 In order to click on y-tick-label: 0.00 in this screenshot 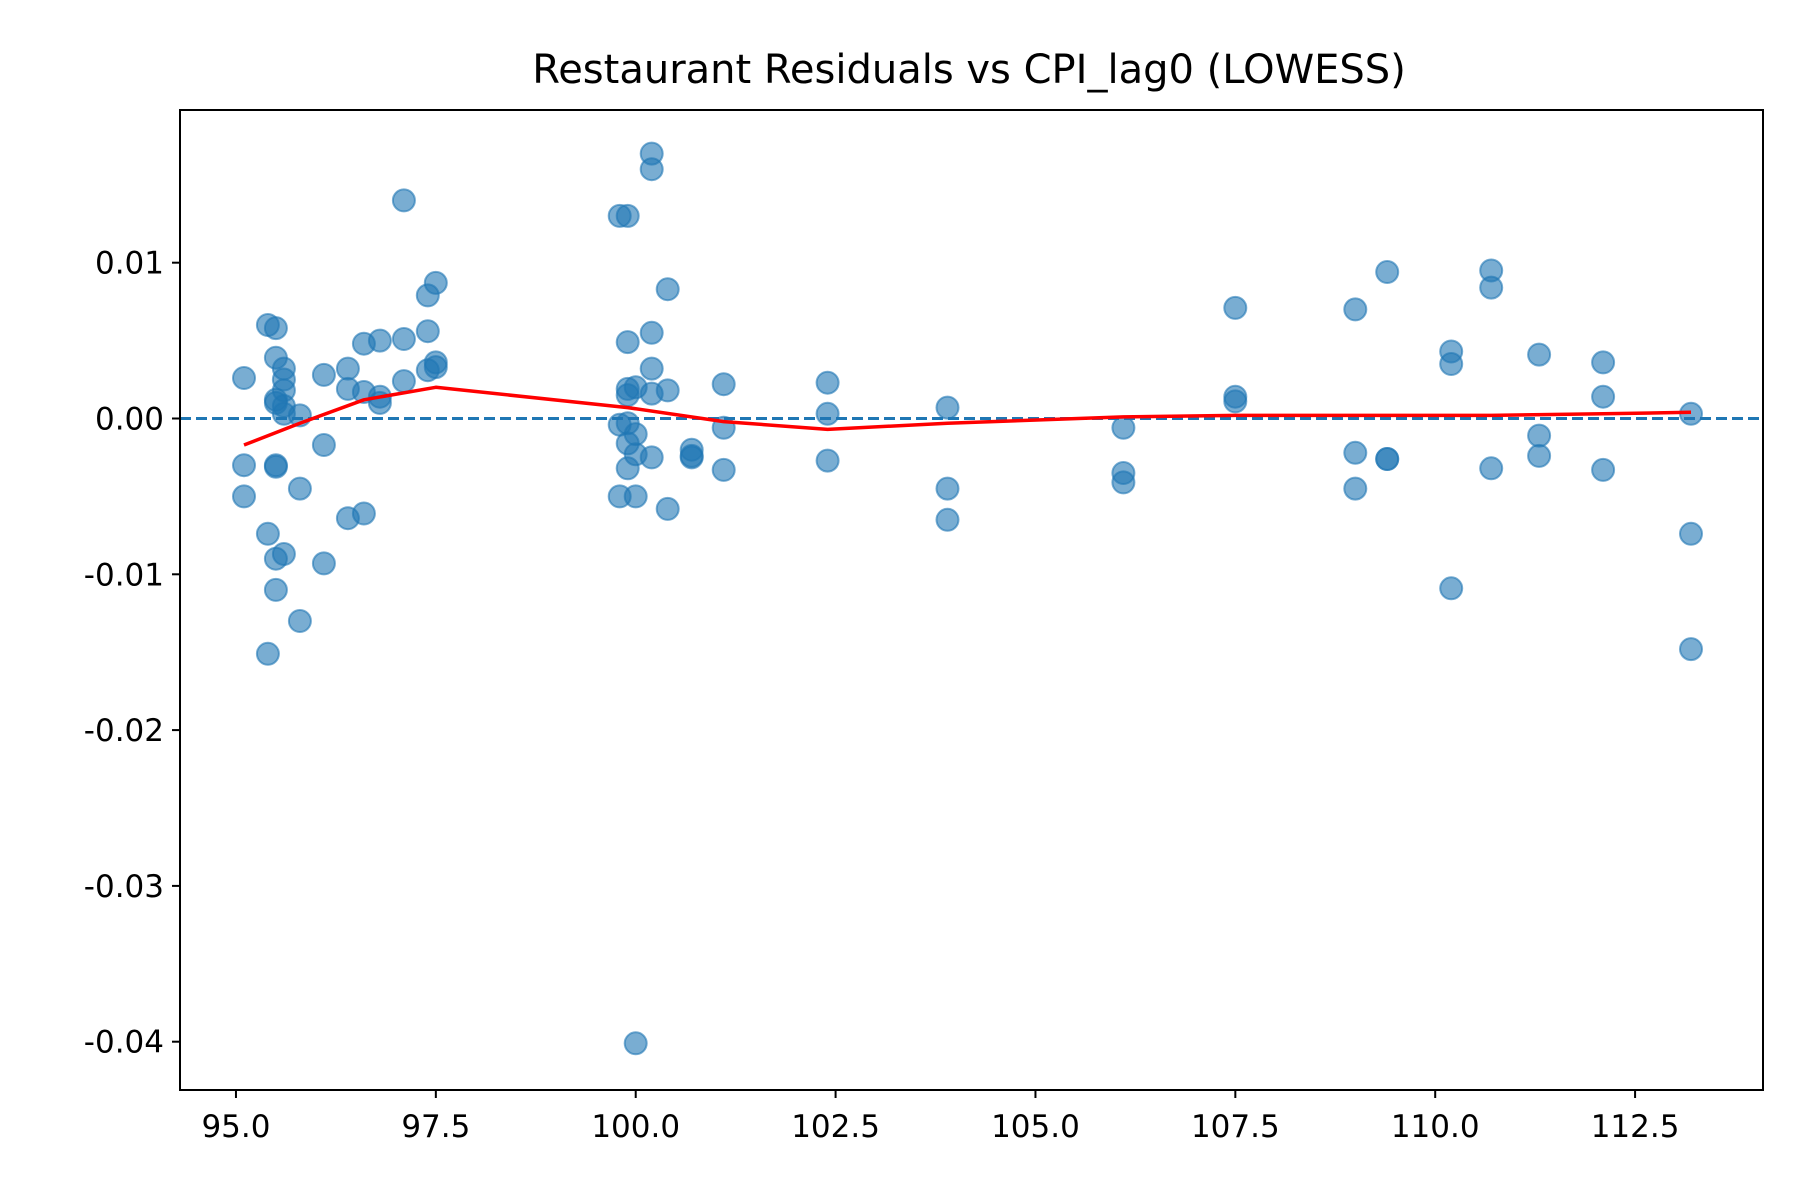, I will do `click(129, 419)`.